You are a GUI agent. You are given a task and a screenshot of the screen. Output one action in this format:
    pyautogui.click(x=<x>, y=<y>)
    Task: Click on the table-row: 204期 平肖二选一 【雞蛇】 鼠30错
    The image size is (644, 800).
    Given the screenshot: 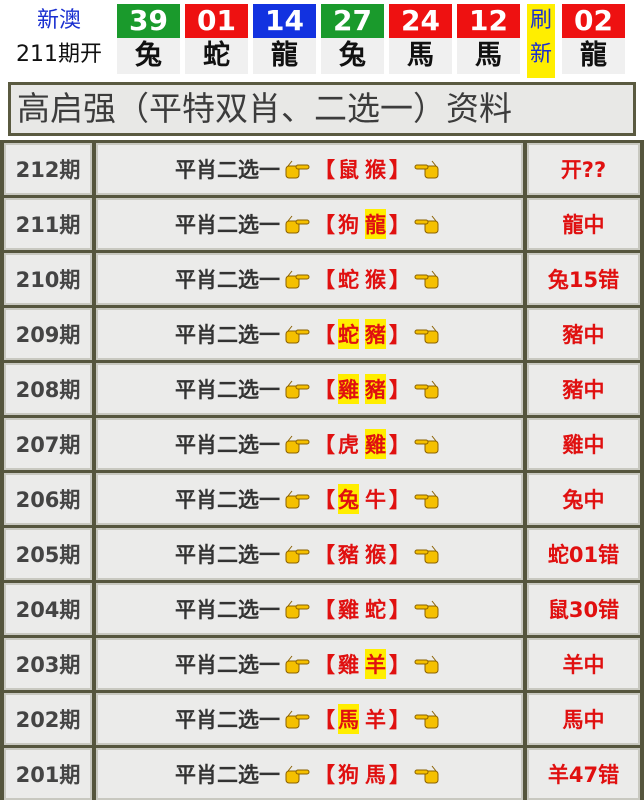 What is the action you would take?
    pyautogui.click(x=322, y=609)
    